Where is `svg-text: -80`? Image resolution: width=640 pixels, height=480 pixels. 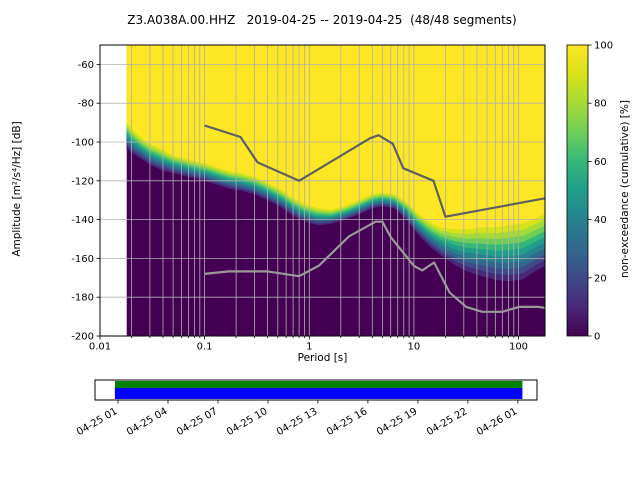
svg-text: -80 is located at coordinates (86, 104).